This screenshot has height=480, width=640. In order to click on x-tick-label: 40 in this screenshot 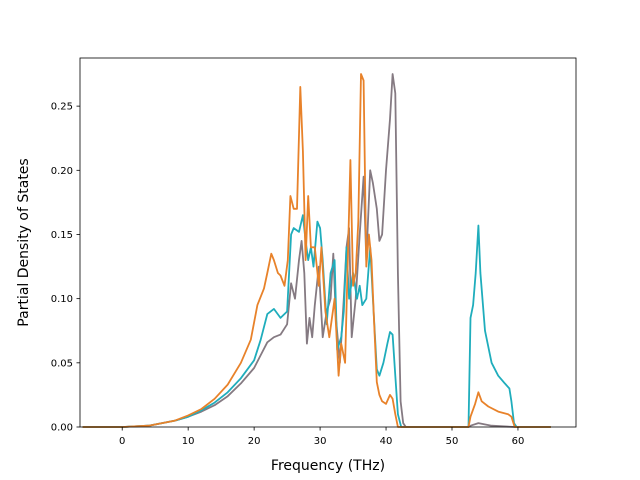, I will do `click(386, 441)`.